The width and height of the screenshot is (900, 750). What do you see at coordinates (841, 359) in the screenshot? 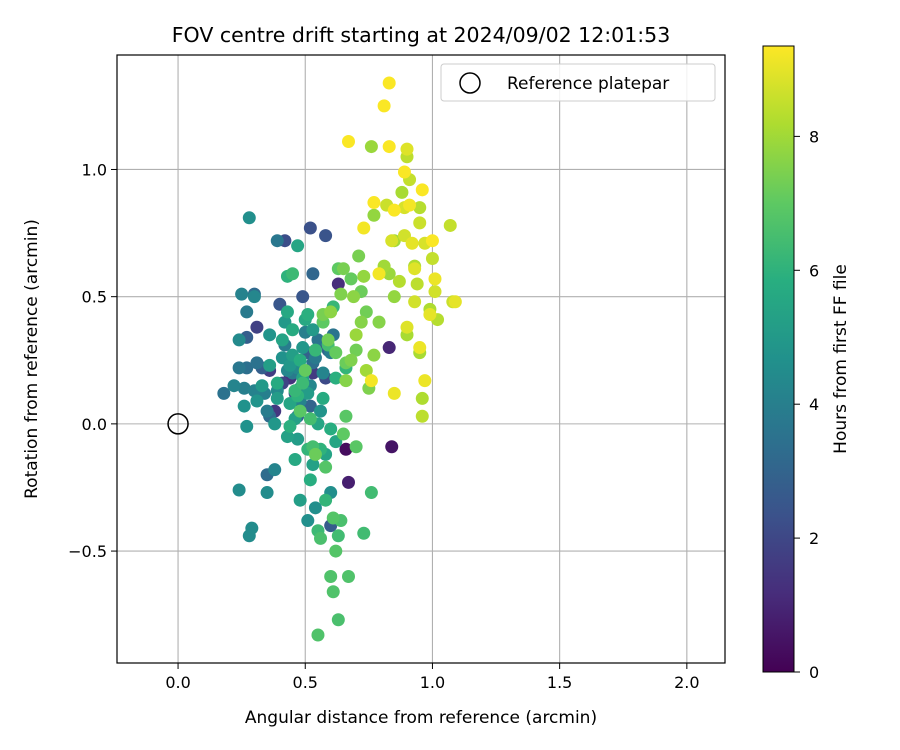
I see `colorbar-label: Hours from first FF file` at bounding box center [841, 359].